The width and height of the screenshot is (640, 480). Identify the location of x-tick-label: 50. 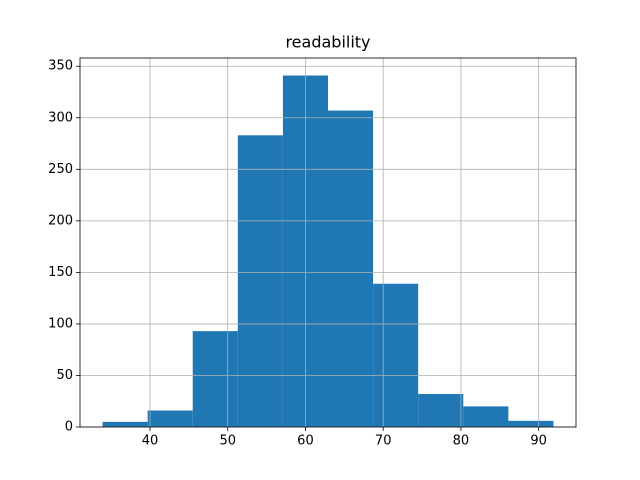
(227, 441).